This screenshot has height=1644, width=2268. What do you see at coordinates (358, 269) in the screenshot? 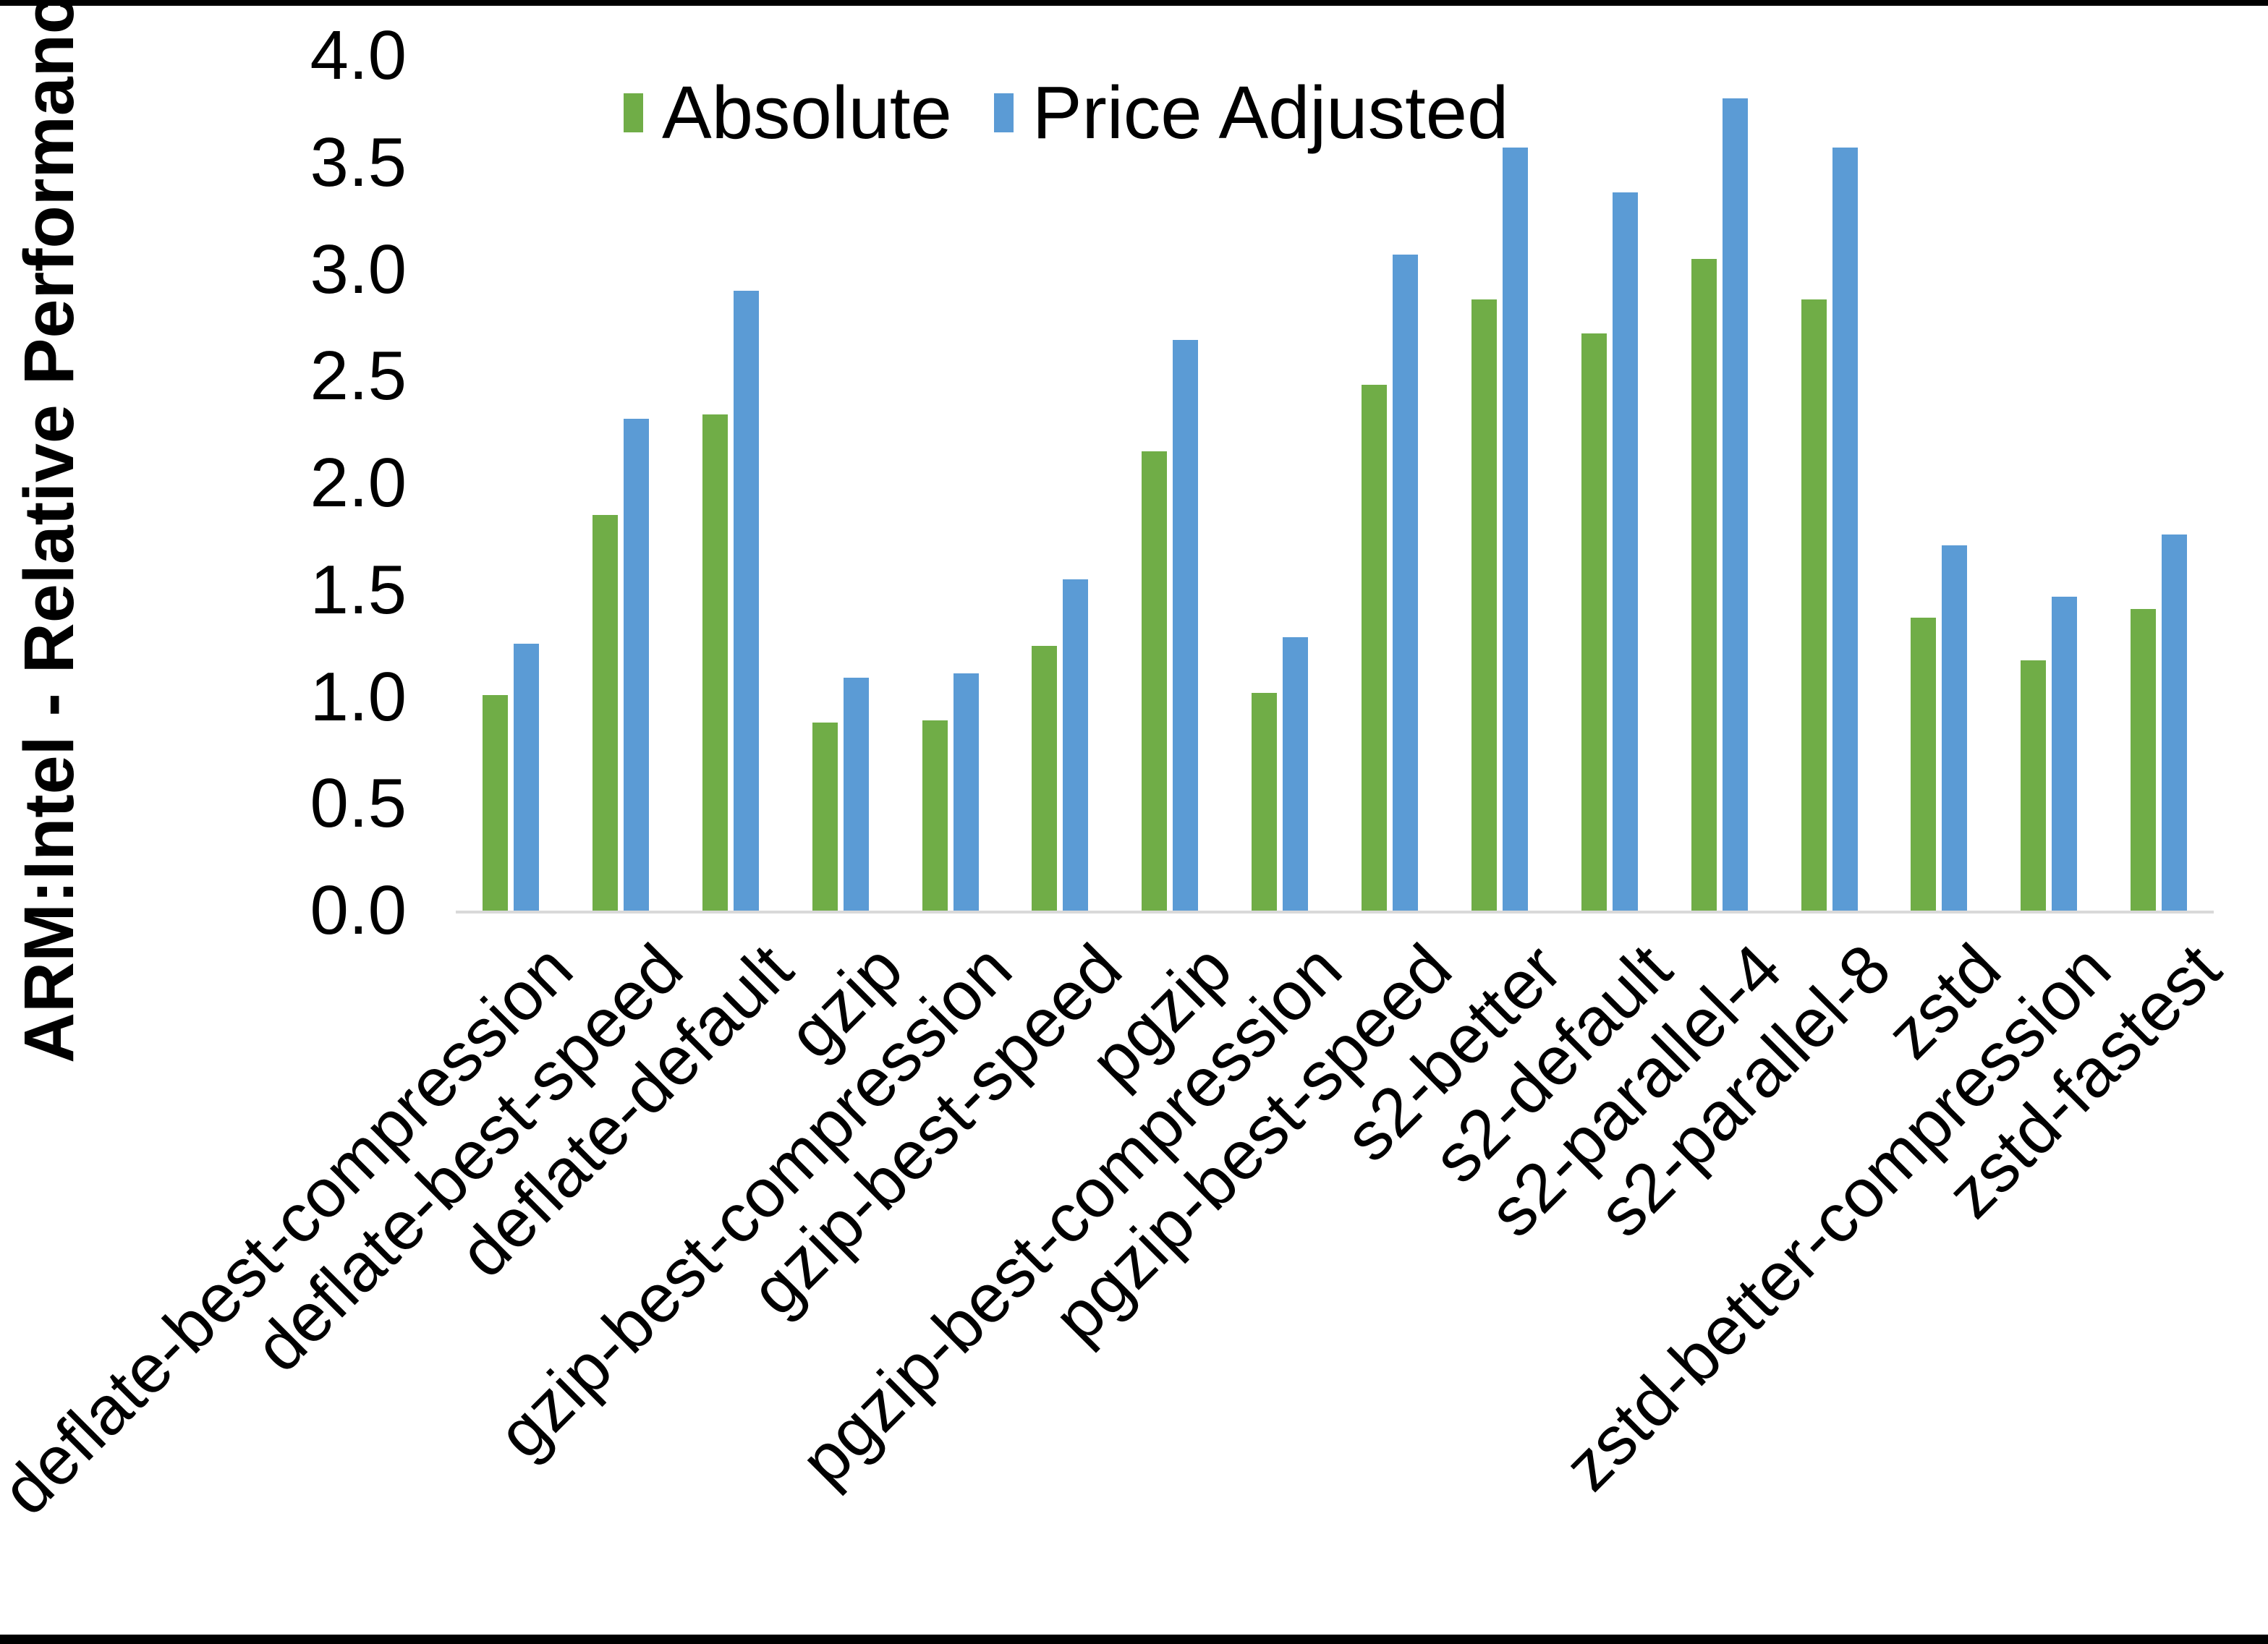
I see `y-tick-label: 3.0` at bounding box center [358, 269].